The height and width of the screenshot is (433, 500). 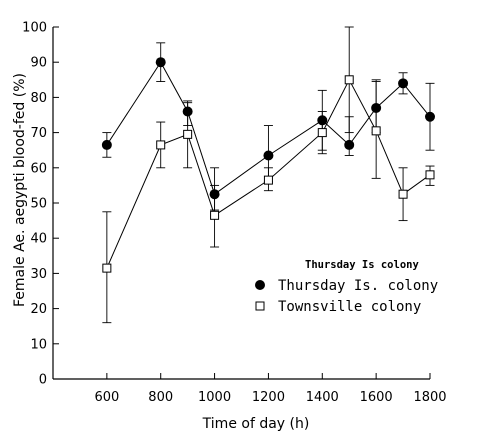 What do you see at coordinates (38, 344) in the screenshot?
I see `y-tick-label: 10` at bounding box center [38, 344].